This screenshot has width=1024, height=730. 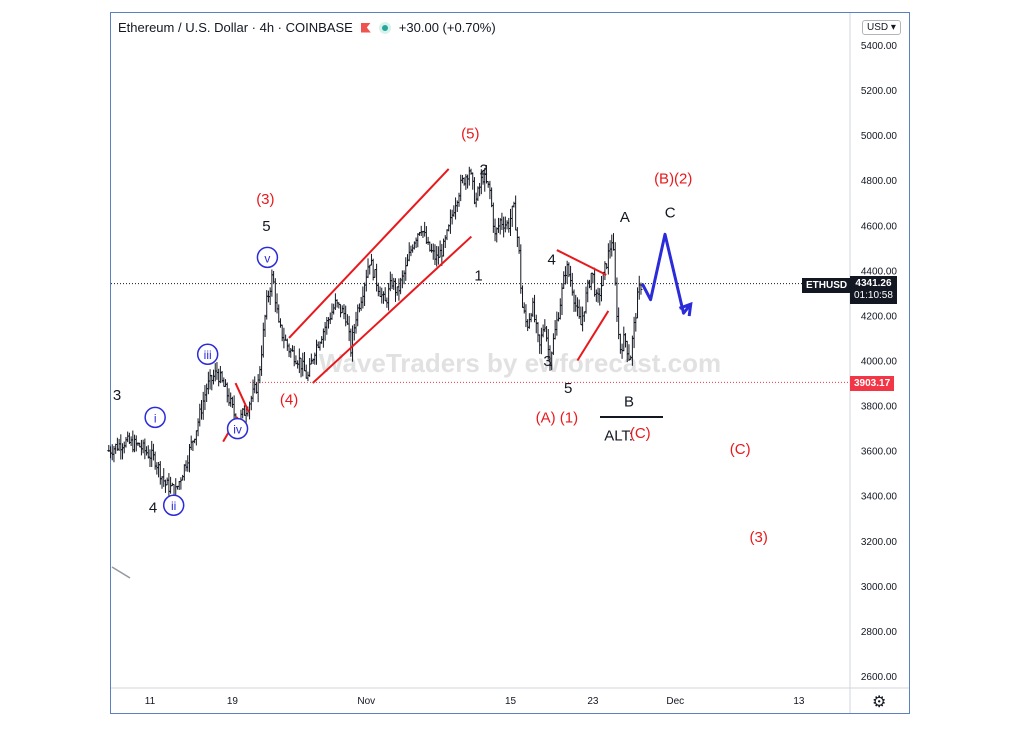 What do you see at coordinates (872, 383) in the screenshot?
I see `support-price-tag: 3903.17` at bounding box center [872, 383].